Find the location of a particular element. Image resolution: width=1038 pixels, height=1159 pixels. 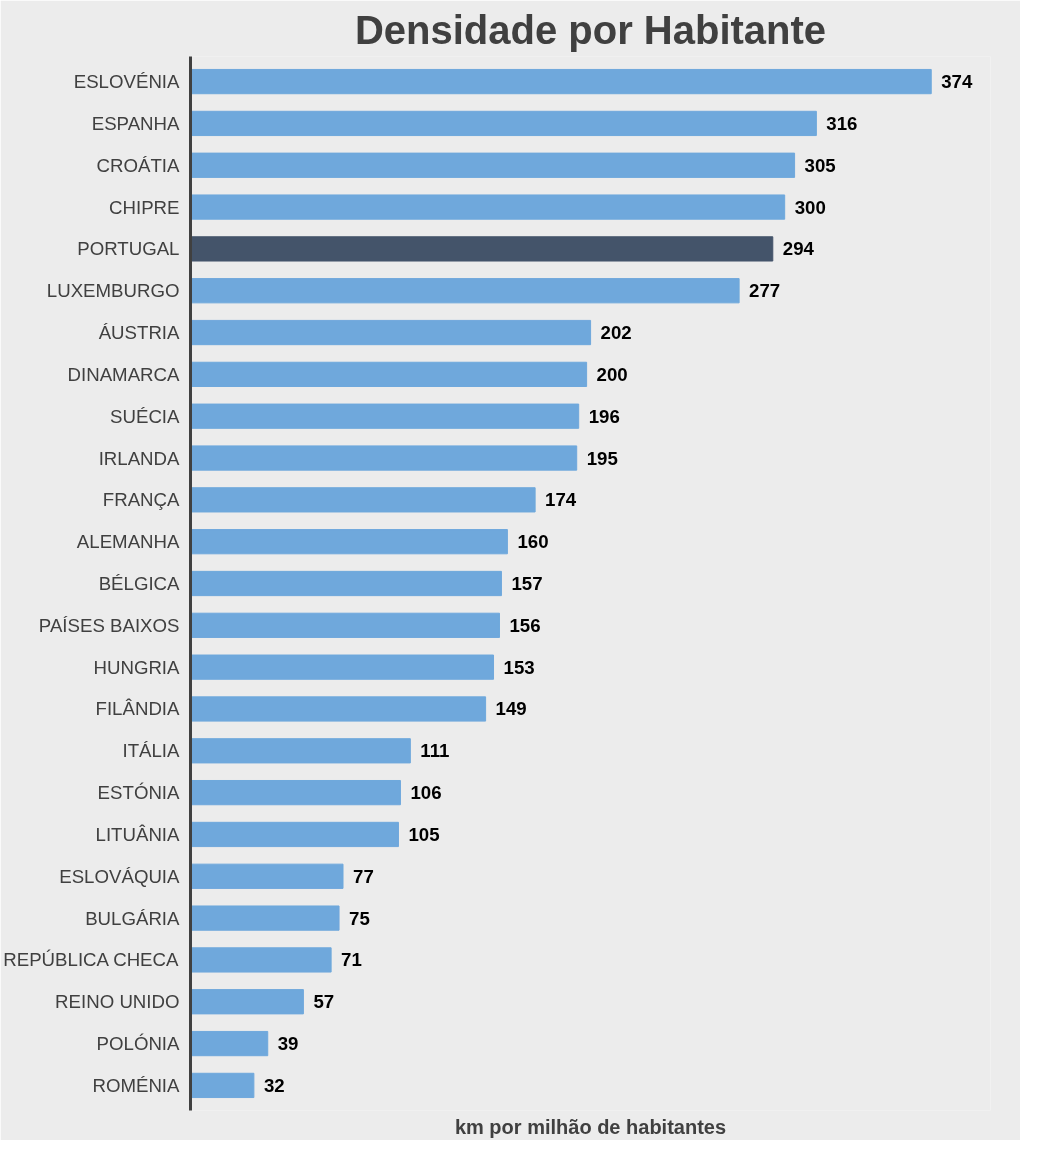

data-label: 77 is located at coordinates (363, 876).